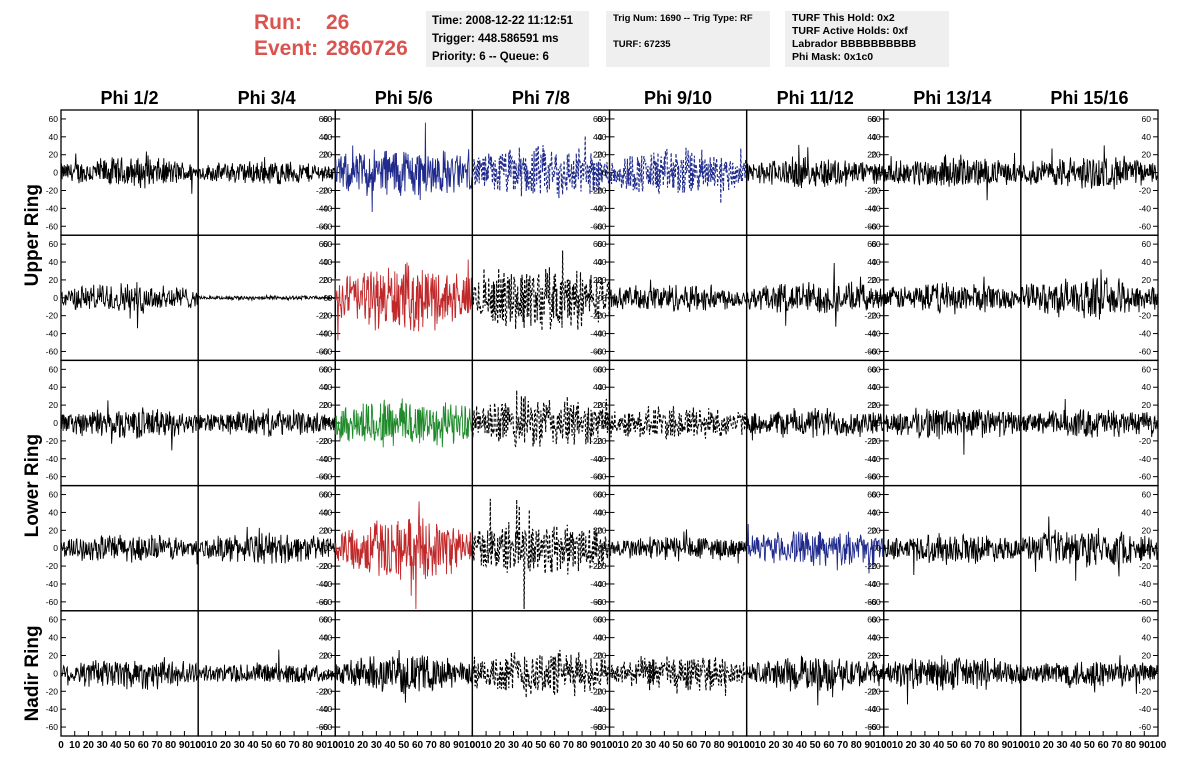 This screenshot has height=772, width=1196. I want to click on column-title: Phi 13/14, so click(952, 98).